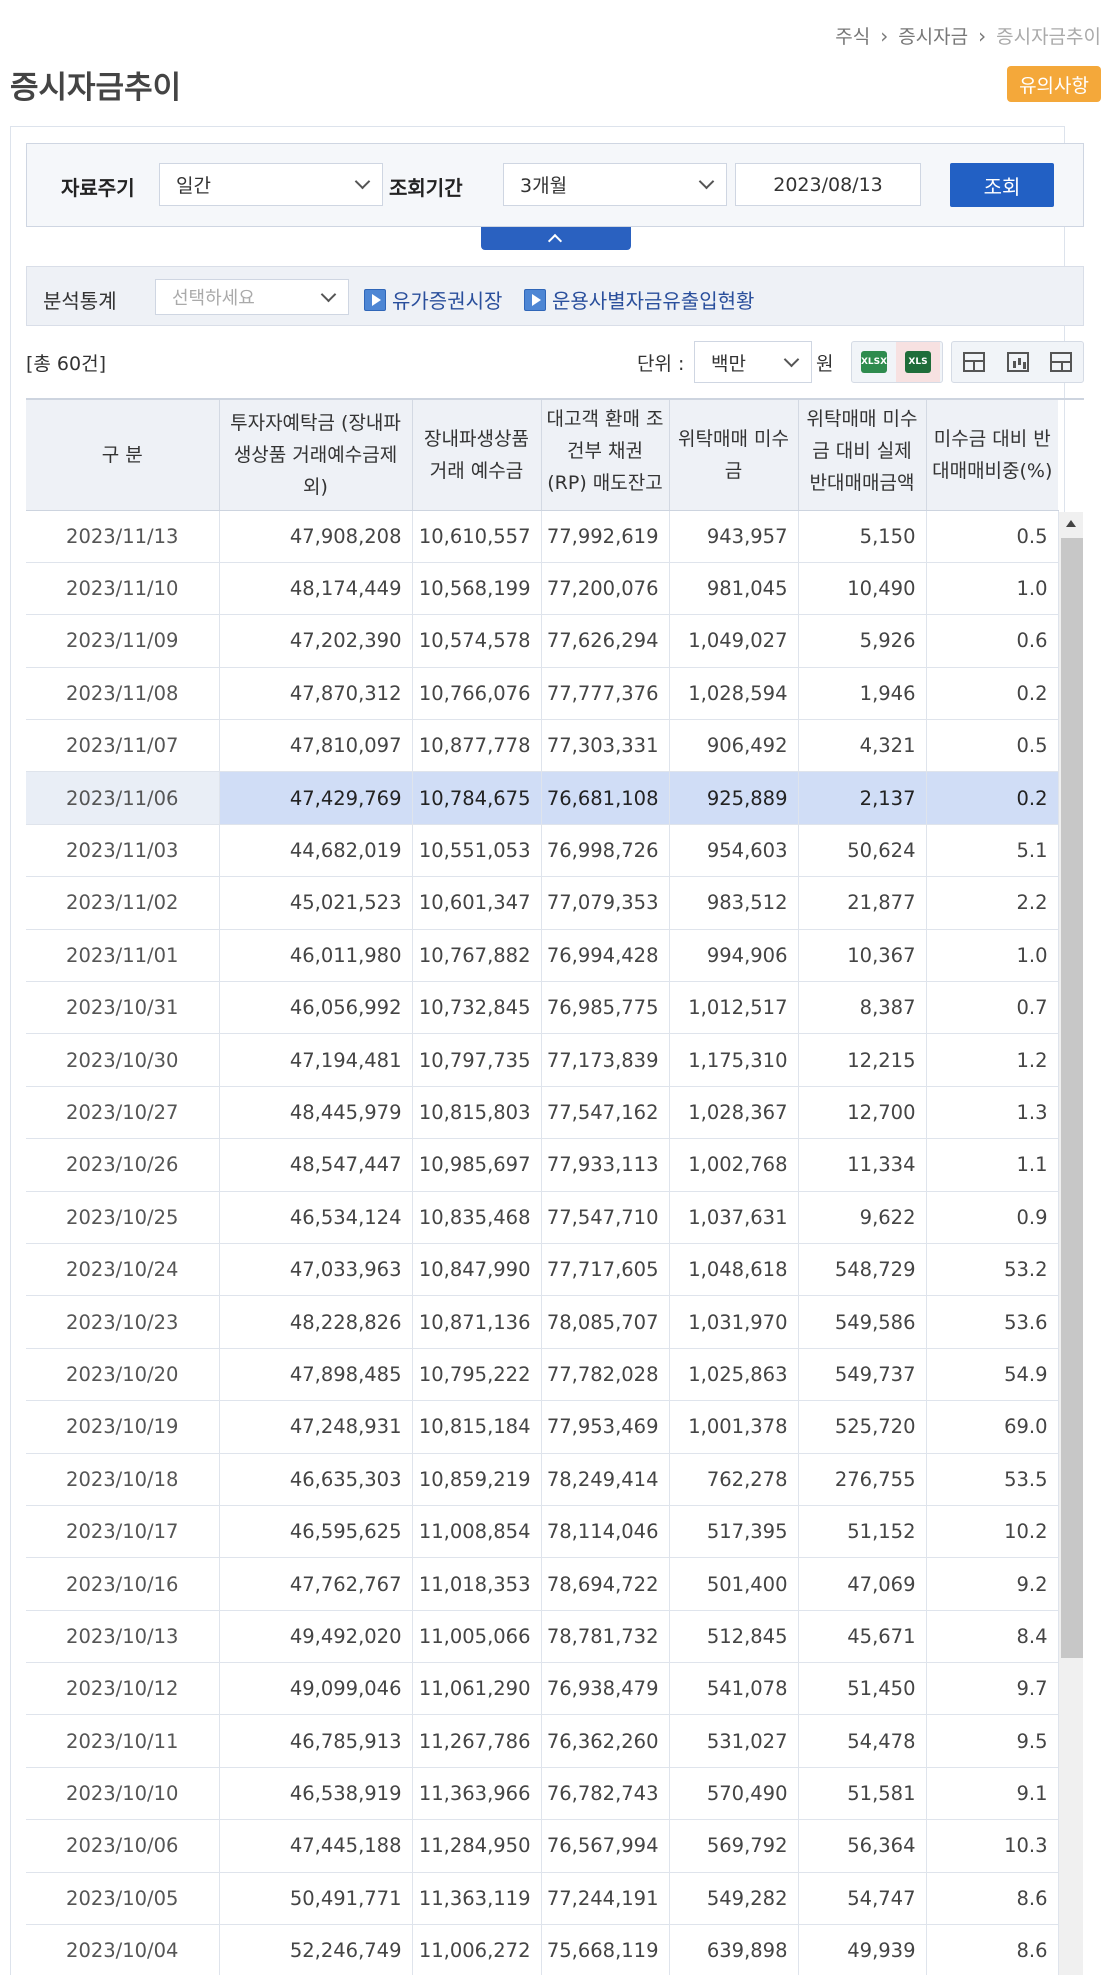 This screenshot has height=1975, width=1116. I want to click on range-label: 조회기간, so click(426, 188).